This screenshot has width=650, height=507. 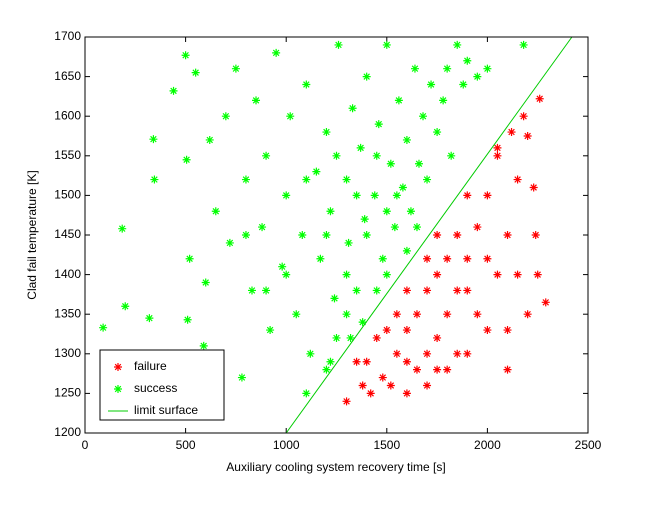 What do you see at coordinates (67, 115) in the screenshot?
I see `y-tick-label: 1600` at bounding box center [67, 115].